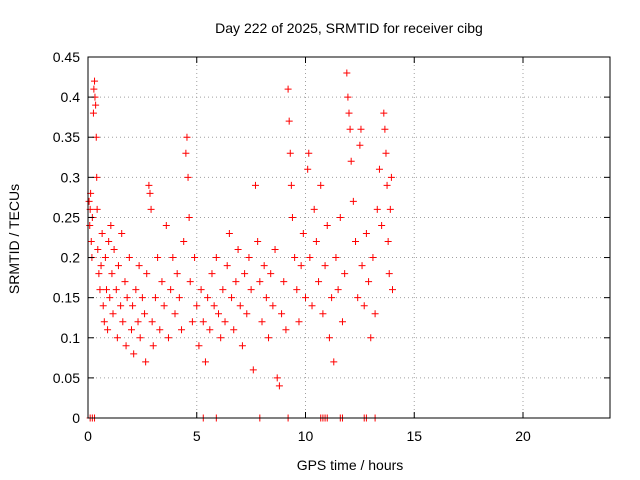 This screenshot has height=480, width=640. What do you see at coordinates (307, 436) in the screenshot?
I see `x-axis-tick-labels: 0 5 10 15 20` at bounding box center [307, 436].